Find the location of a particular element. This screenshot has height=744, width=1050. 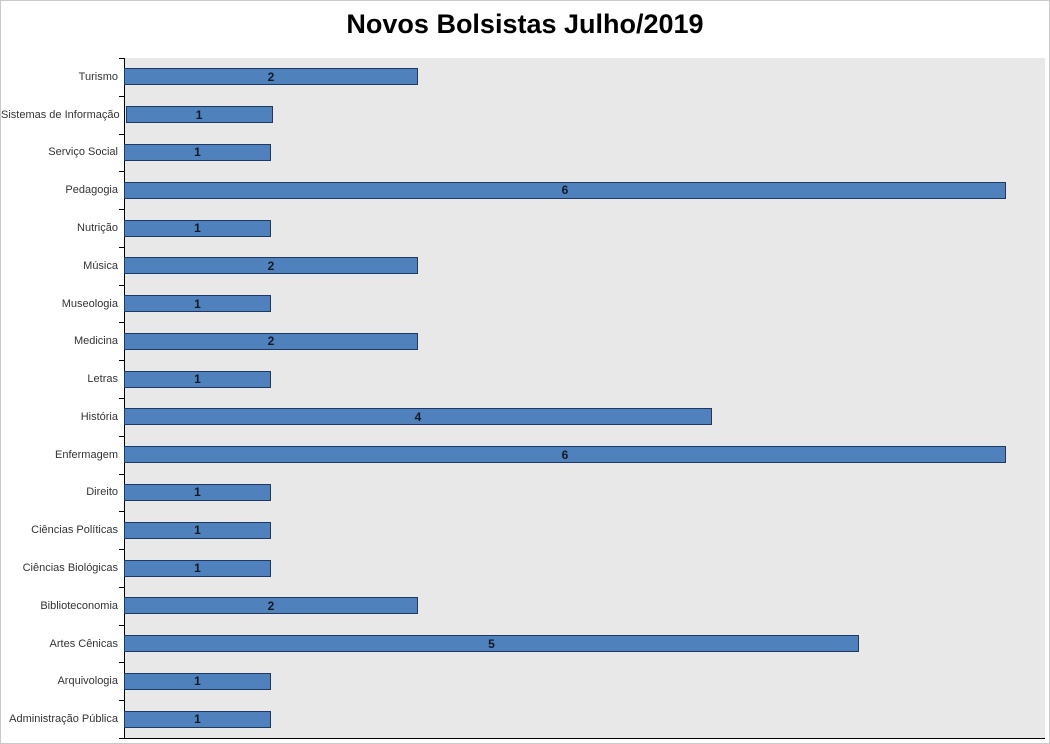

chart-title: Novos Bolsistas Julho/2019 is located at coordinates (525, 24).